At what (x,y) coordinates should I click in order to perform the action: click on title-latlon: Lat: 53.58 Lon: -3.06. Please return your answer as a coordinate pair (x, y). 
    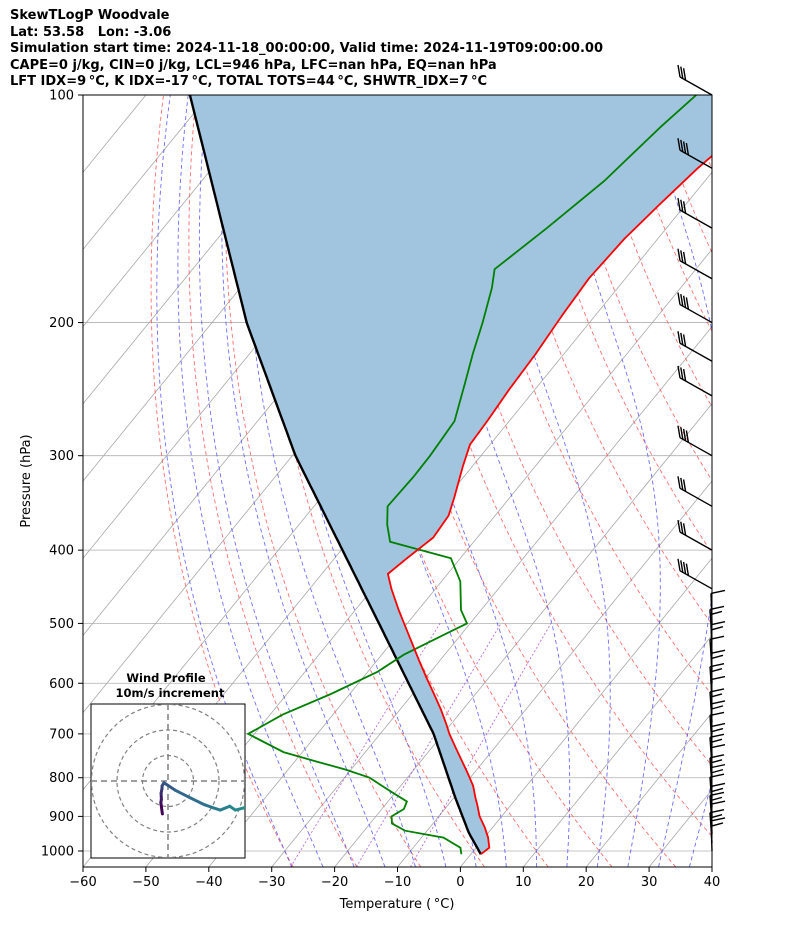
    Looking at the image, I should click on (91, 32).